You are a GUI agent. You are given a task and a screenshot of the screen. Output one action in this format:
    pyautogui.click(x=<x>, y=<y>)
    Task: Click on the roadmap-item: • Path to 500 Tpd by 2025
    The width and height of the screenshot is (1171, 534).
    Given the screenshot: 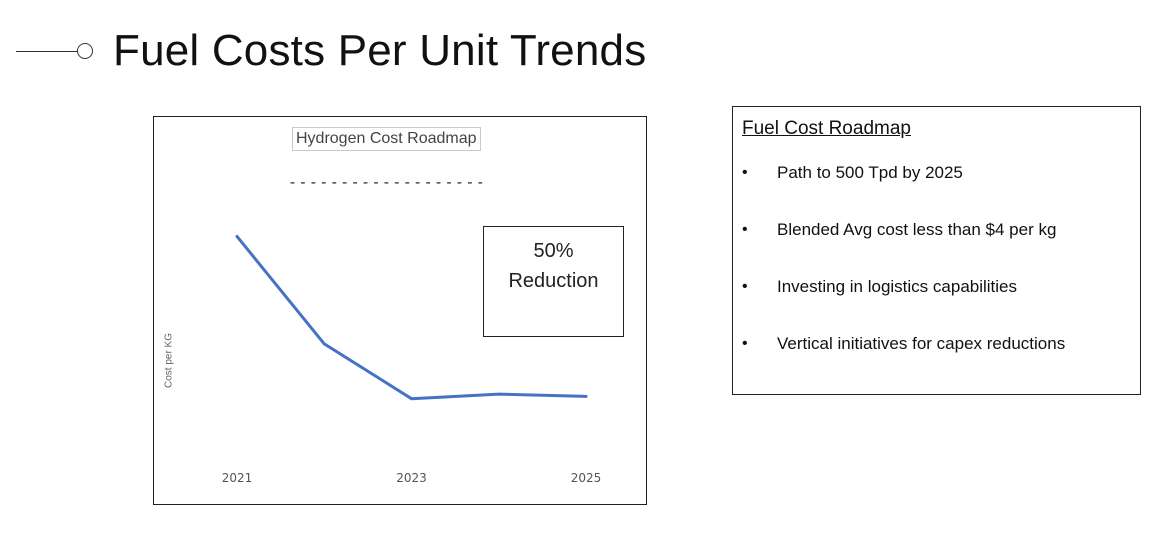 What is the action you would take?
    pyautogui.click(x=938, y=172)
    